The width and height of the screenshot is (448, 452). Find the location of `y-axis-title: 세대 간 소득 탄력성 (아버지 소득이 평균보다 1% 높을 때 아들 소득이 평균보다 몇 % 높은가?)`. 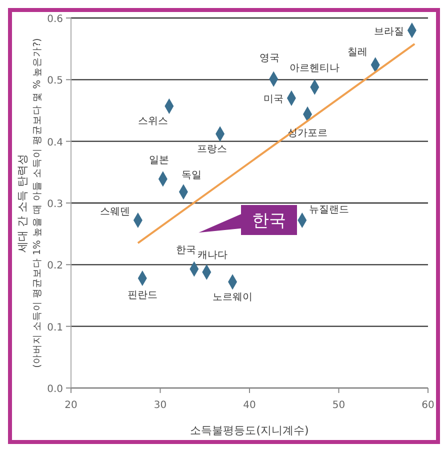

y-axis-title: 세대 간 소득 탄력성 (아버지 소득이 평균보다 1% 높을 때 아들 소득이 평균보다 몇 % 높은가?) is located at coordinates (29, 203).